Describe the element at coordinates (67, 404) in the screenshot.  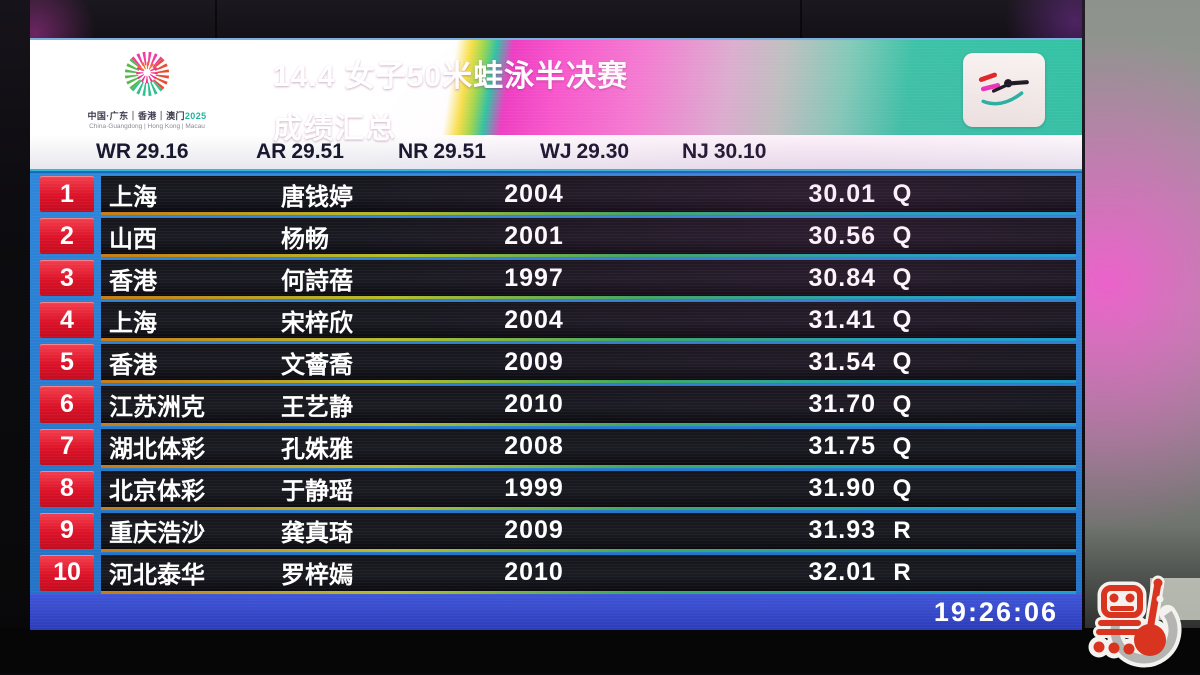
I see `rank-badge: 6` at that location.